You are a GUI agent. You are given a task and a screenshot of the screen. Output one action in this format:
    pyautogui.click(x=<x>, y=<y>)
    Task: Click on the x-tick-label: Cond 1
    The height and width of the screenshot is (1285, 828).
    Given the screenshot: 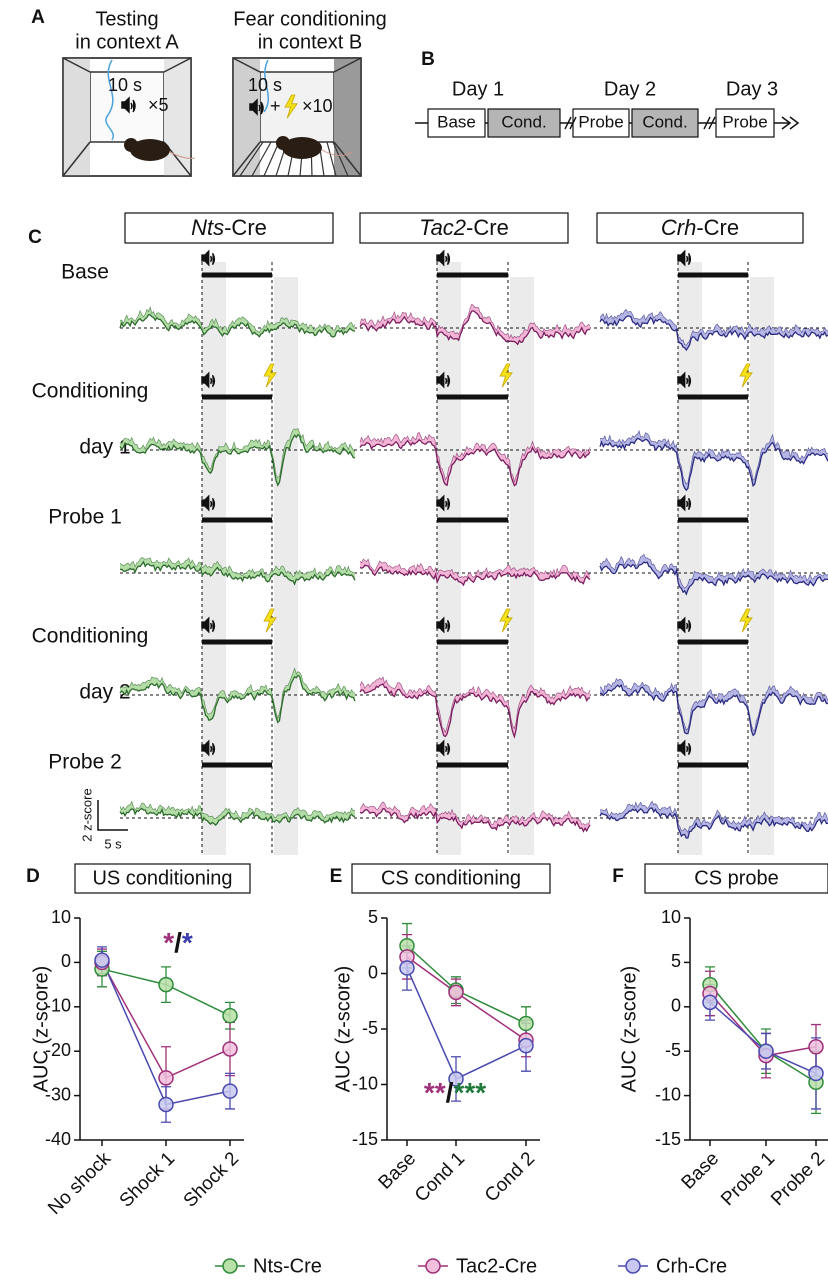 What is the action you would take?
    pyautogui.click(x=440, y=1177)
    